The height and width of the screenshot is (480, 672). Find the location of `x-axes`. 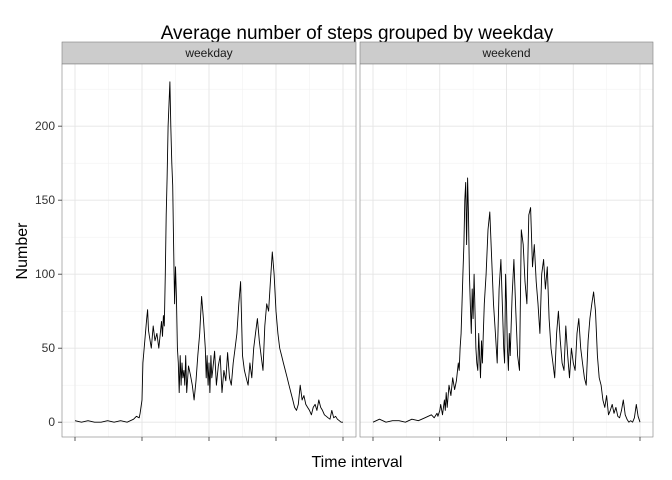

x-axes is located at coordinates (357, 439).